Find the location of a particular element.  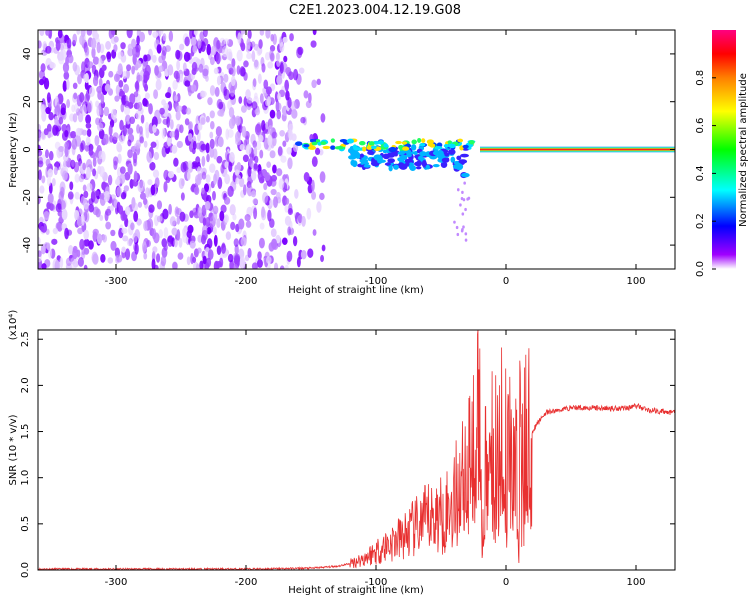

spectrogram-y-label: Frequency (Hz) is located at coordinates (13, 150).